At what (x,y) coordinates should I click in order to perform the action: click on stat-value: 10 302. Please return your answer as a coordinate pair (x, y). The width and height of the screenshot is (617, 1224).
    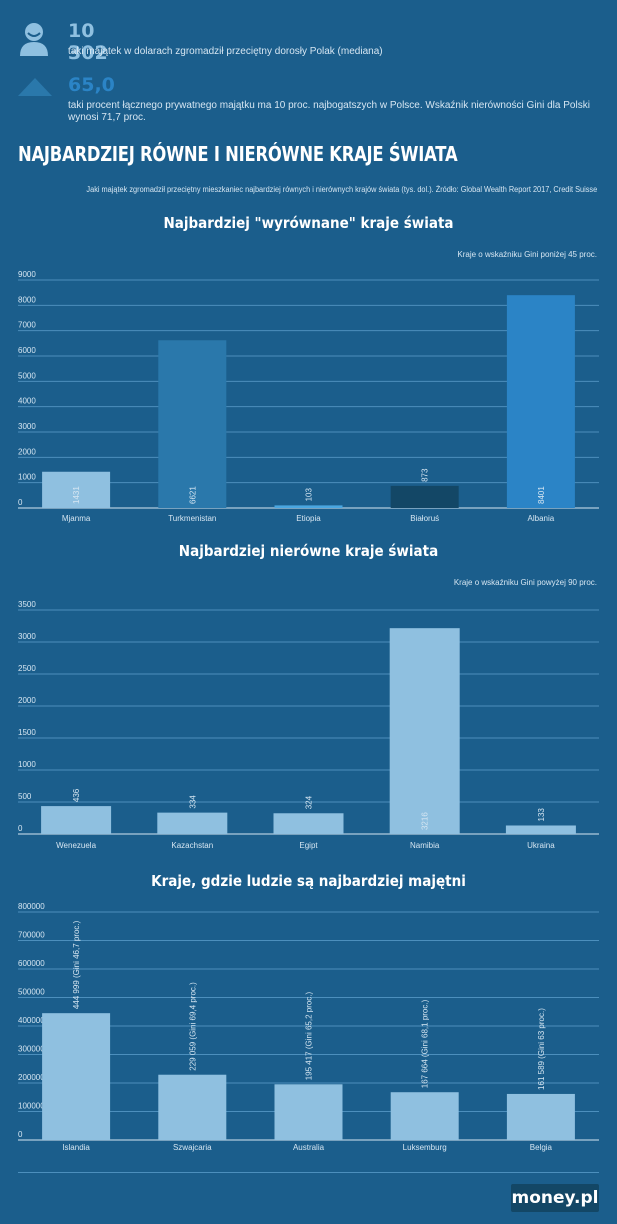
    Looking at the image, I should click on (88, 42).